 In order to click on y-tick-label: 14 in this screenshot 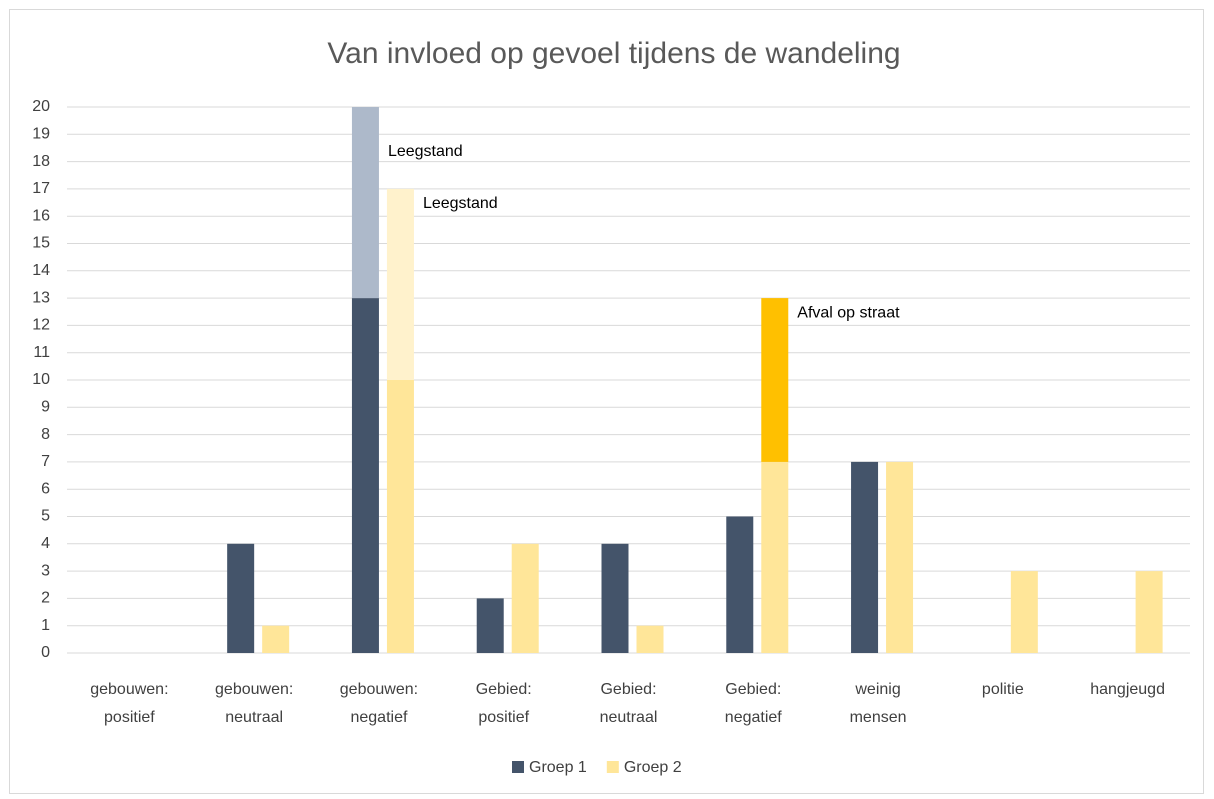, I will do `click(41, 270)`.